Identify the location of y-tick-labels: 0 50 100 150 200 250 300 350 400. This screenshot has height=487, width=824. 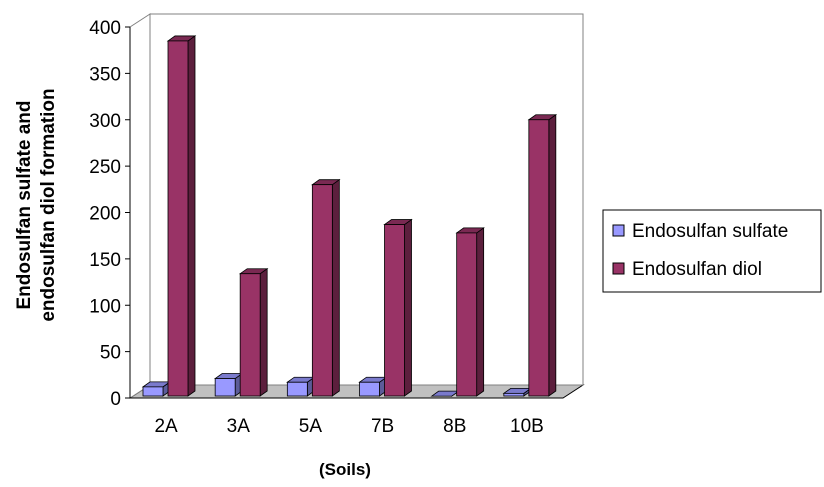
(109, 214).